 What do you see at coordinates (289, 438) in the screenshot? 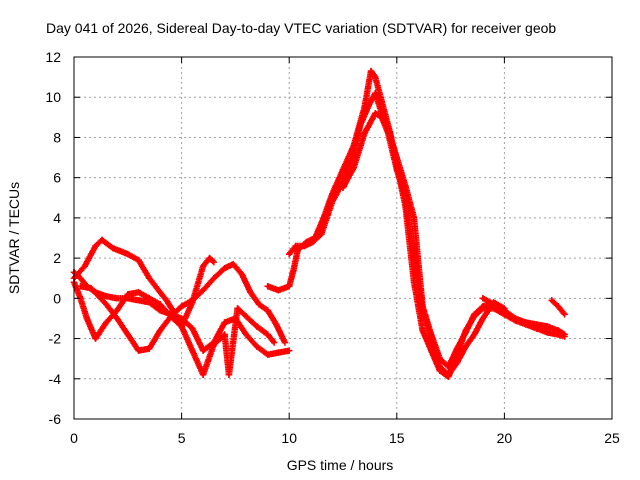
I see `x-tick-label: 10` at bounding box center [289, 438].